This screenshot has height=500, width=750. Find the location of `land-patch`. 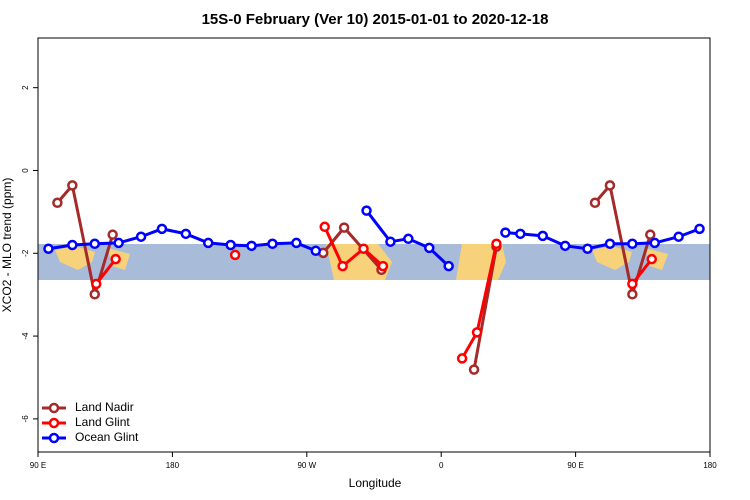

land-patch is located at coordinates (612, 258).